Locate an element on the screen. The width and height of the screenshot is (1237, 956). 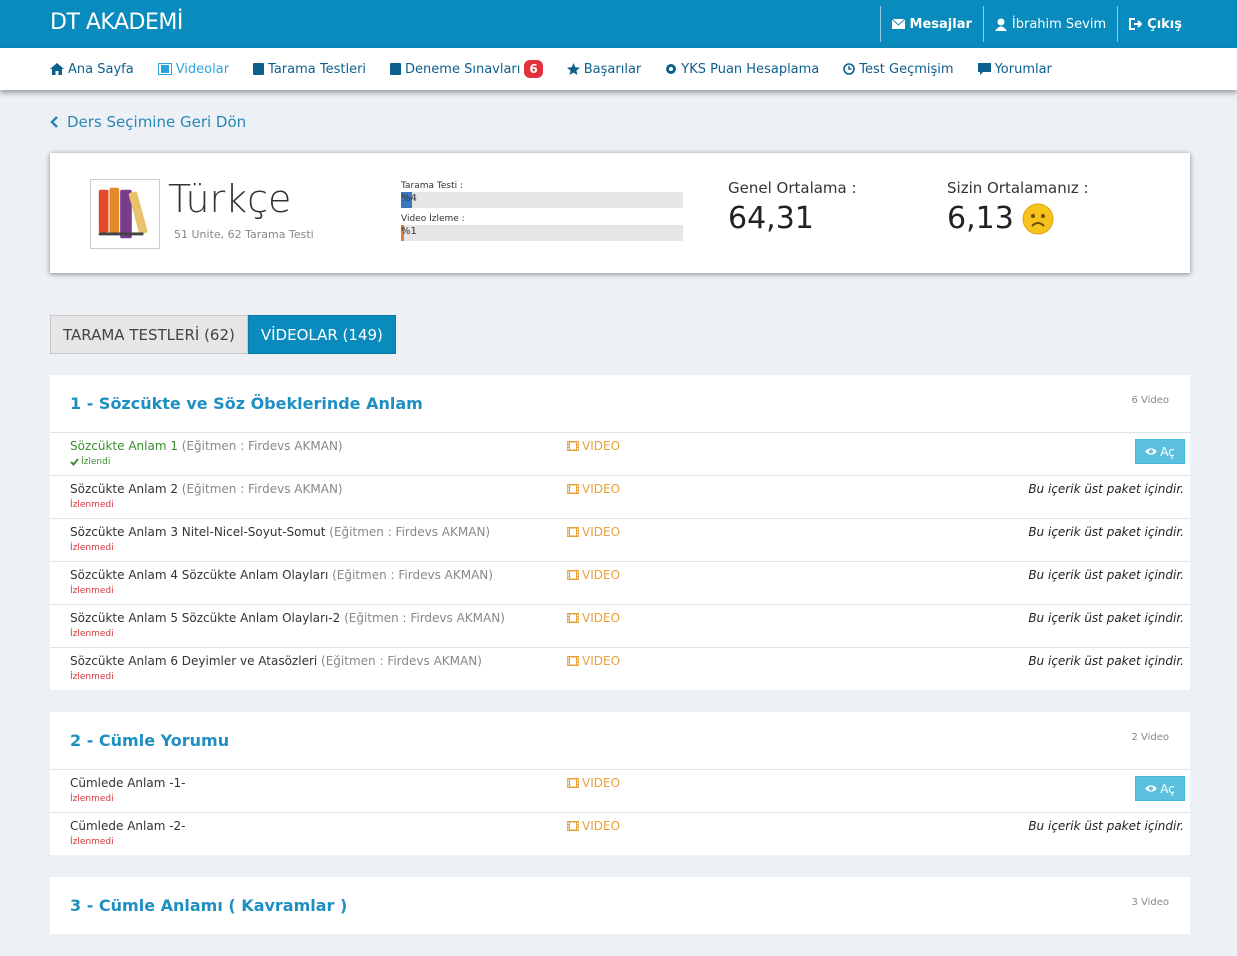
course-subtitle: 51 Unite, 62 Tarama Testi is located at coordinates (244, 234).